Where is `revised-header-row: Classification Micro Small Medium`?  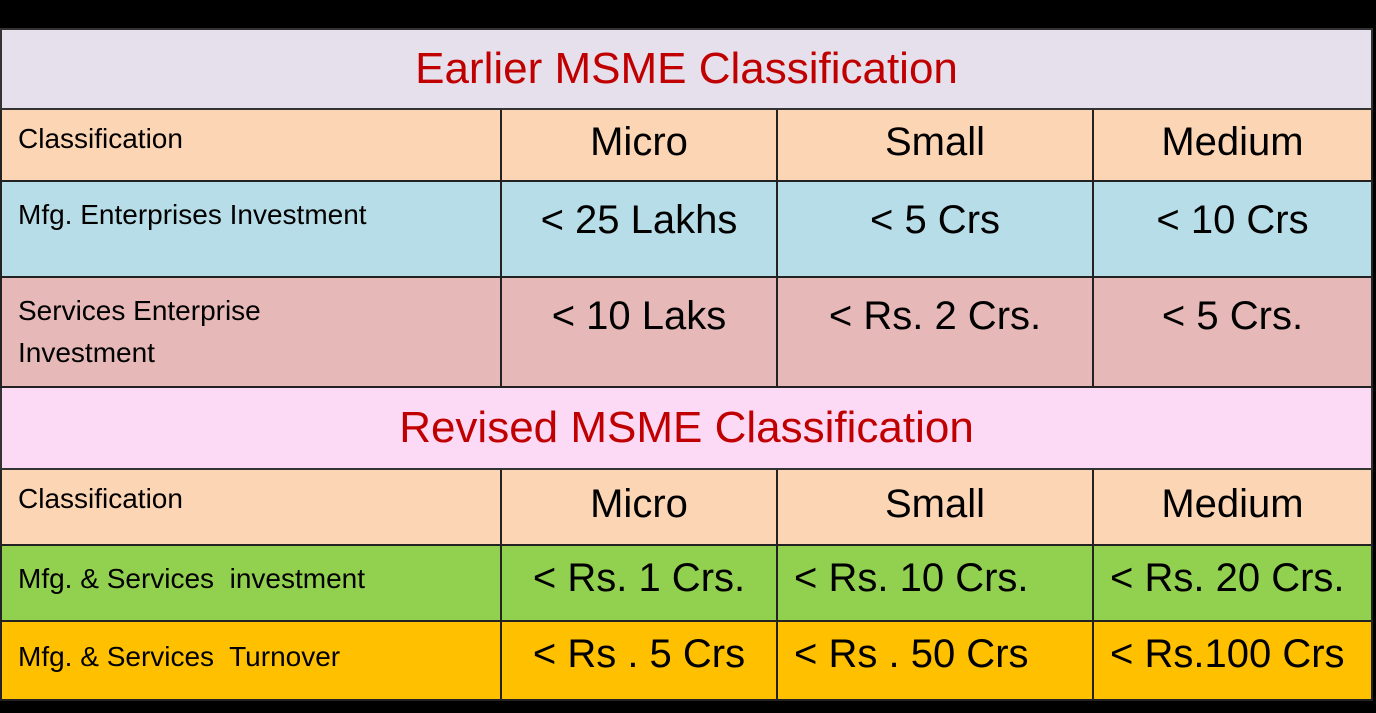
revised-header-row: Classification Micro Small Medium is located at coordinates (686, 508).